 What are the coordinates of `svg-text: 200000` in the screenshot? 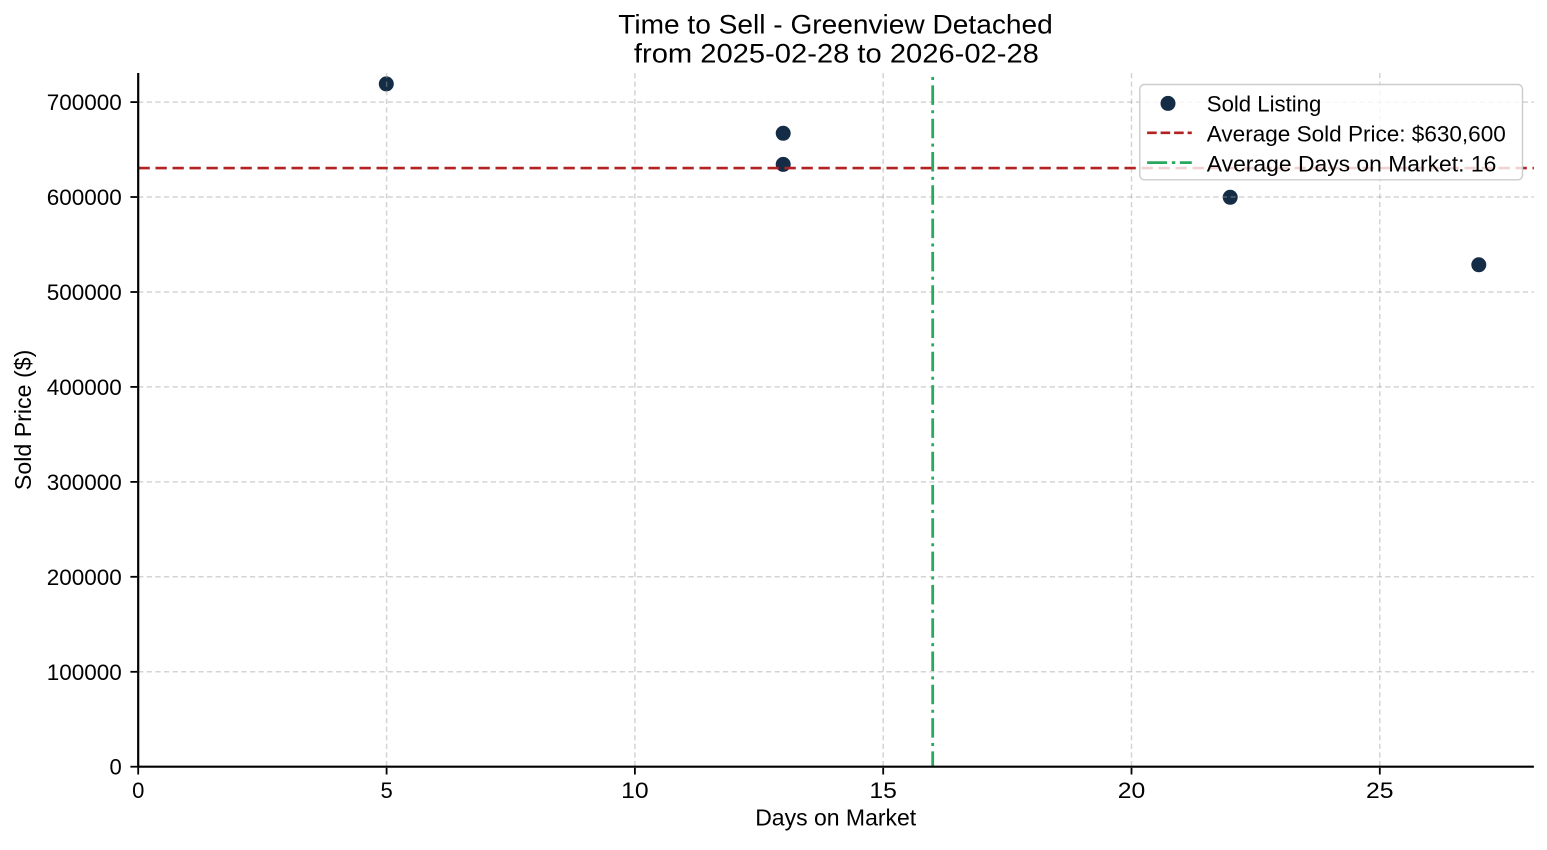 It's located at (84, 577).